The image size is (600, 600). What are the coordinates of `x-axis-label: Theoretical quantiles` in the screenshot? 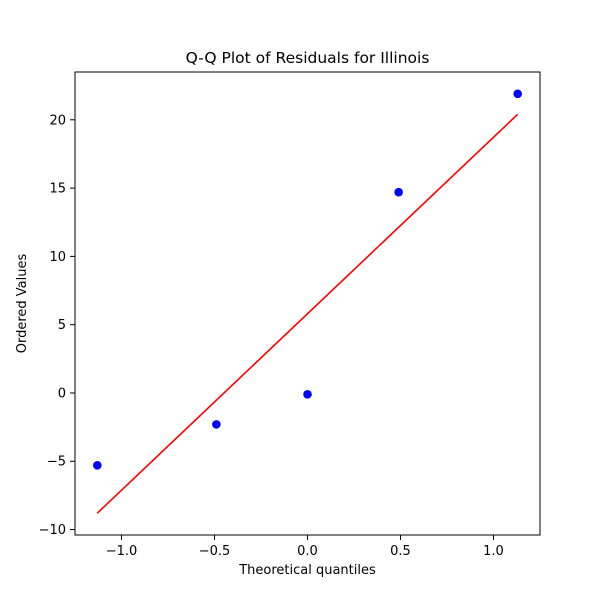 It's located at (307, 570).